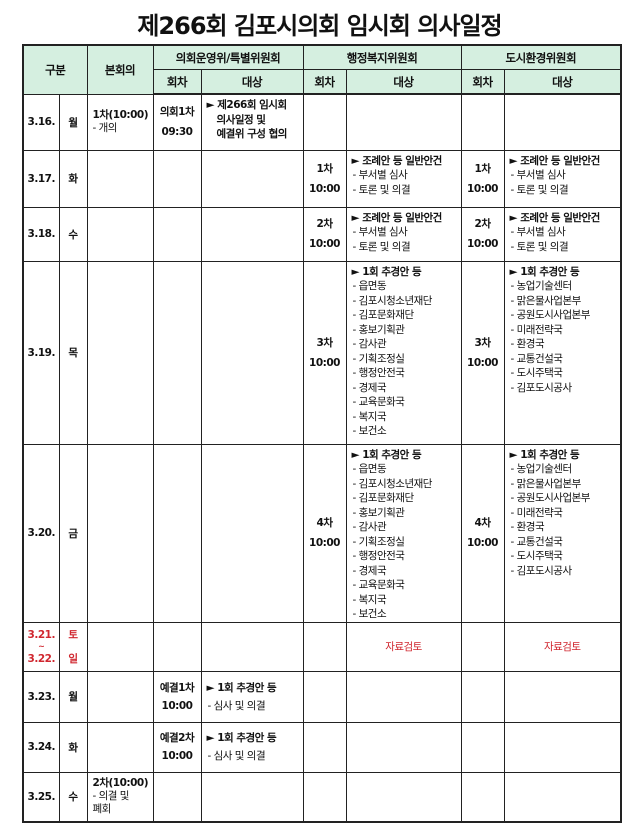 This screenshot has height=831, width=639. What do you see at coordinates (562, 82) in the screenshot?
I see `header-target: 대상` at bounding box center [562, 82].